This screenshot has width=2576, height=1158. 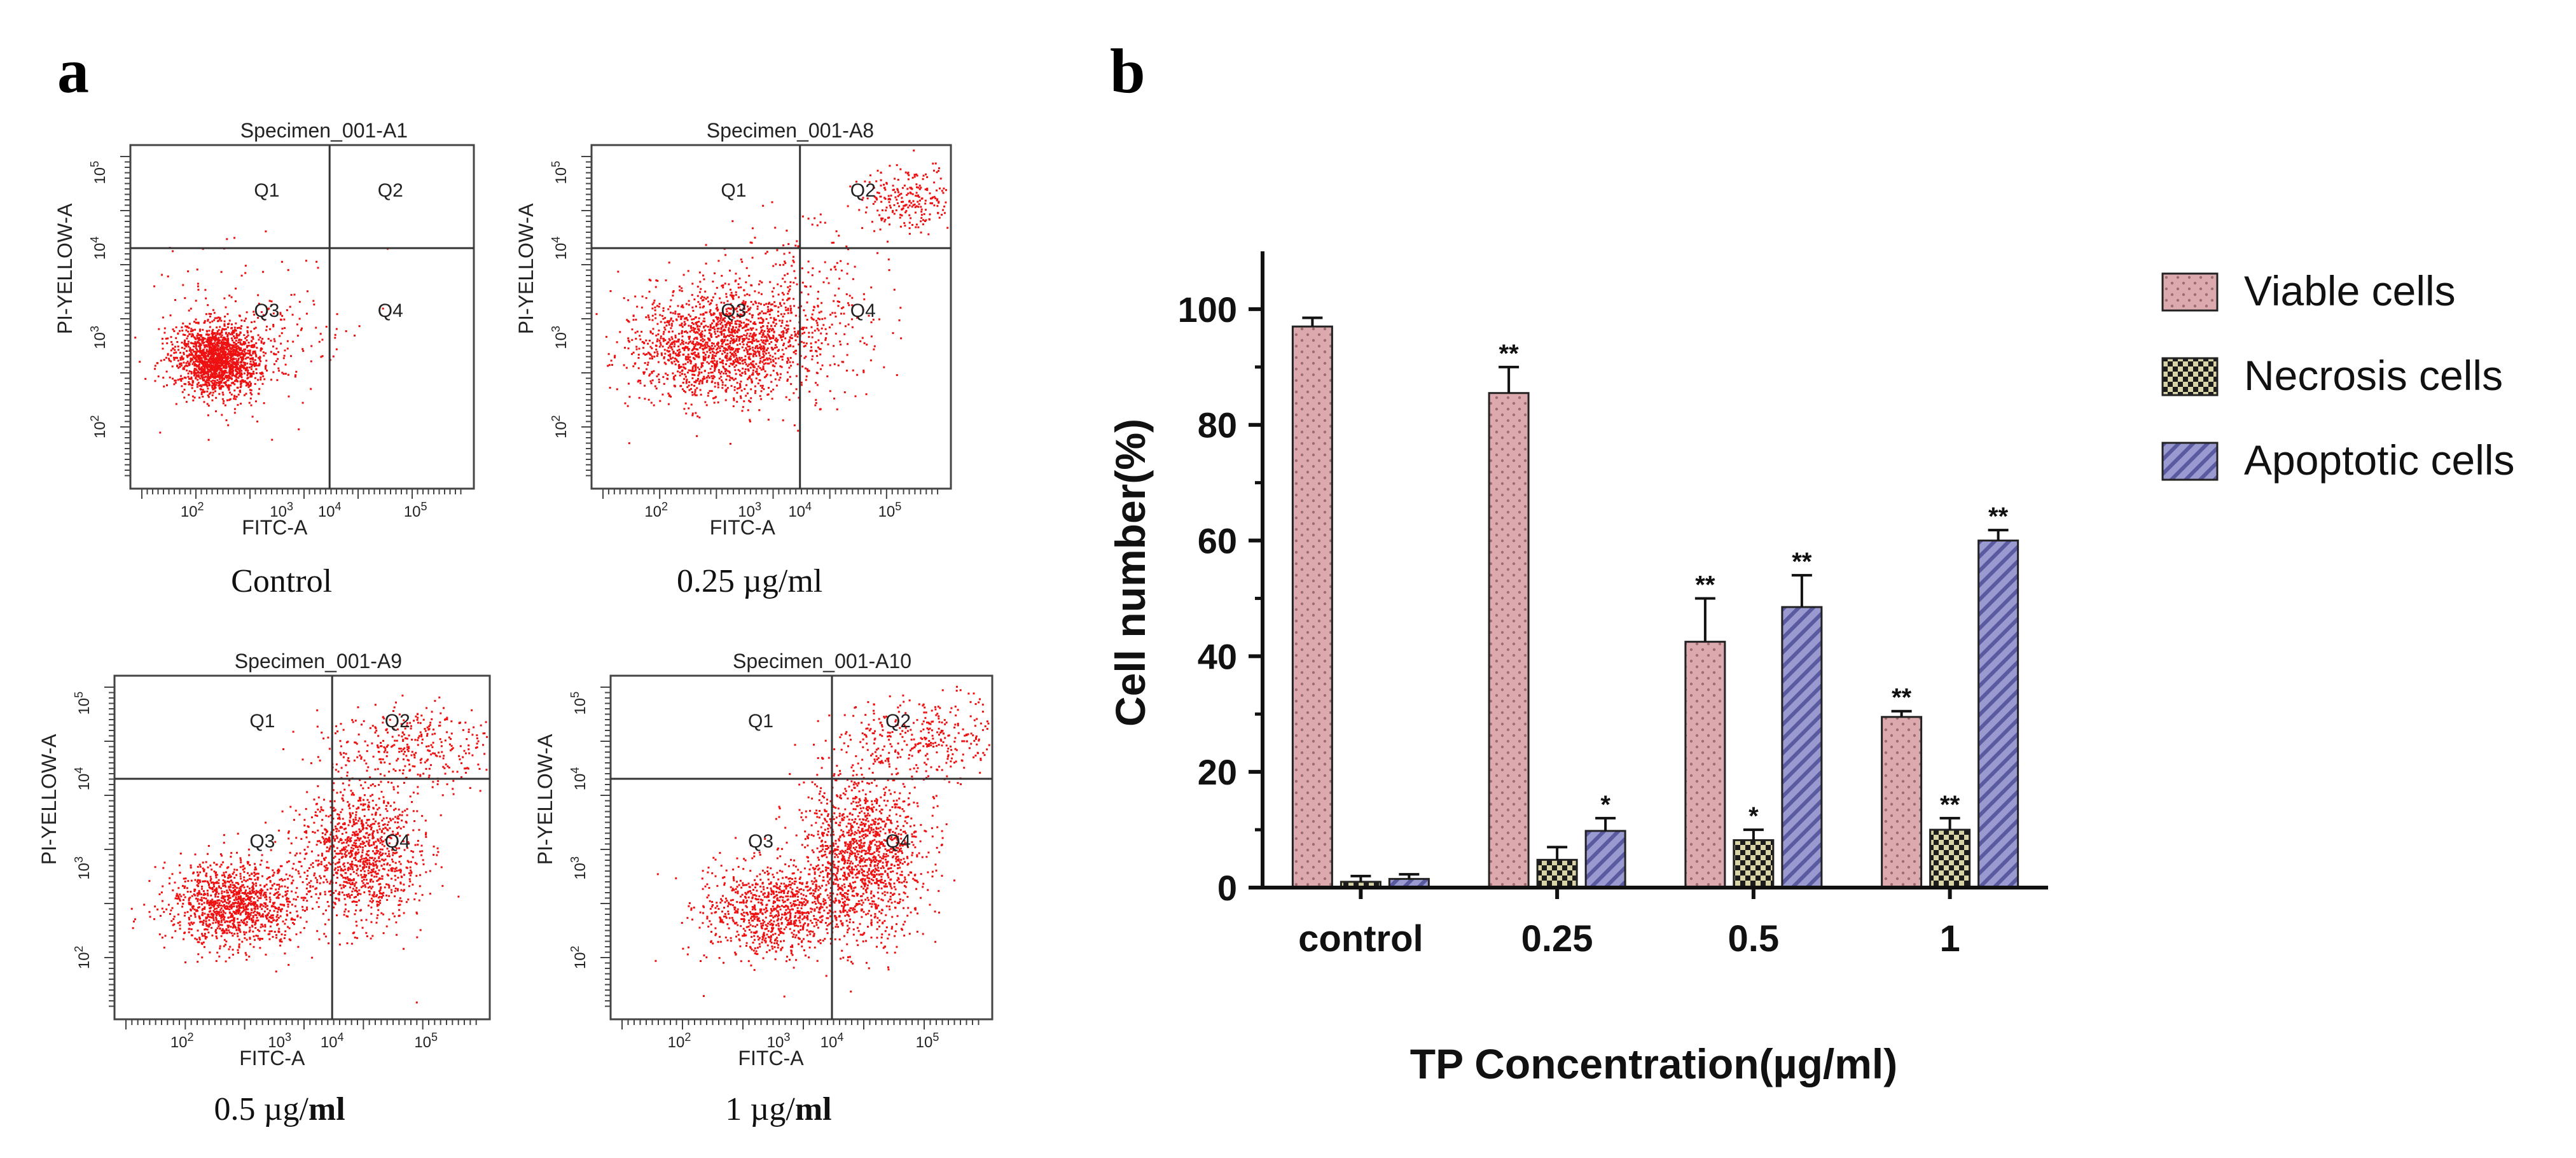 What do you see at coordinates (1655, 922) in the screenshot?
I see `x-axis: control 0.25 0.5 1` at bounding box center [1655, 922].